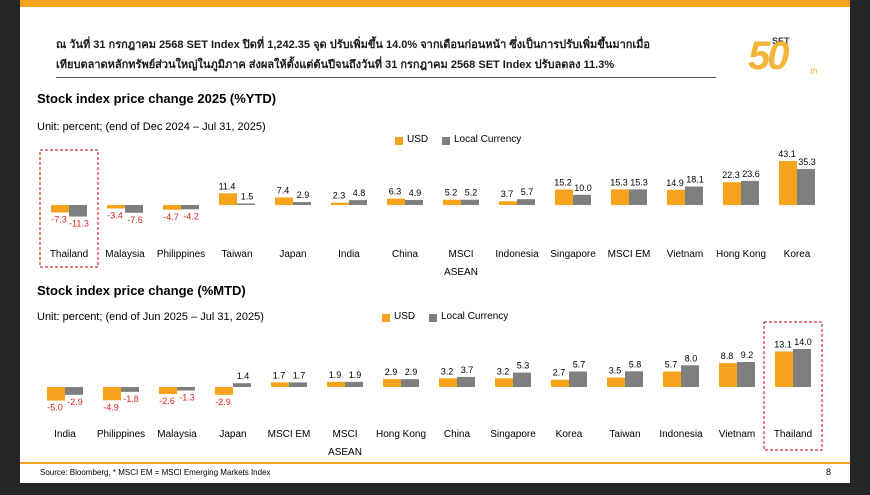 This screenshot has width=870, height=495. What do you see at coordinates (339, 196) in the screenshot?
I see `value-label: 2.3` at bounding box center [339, 196].